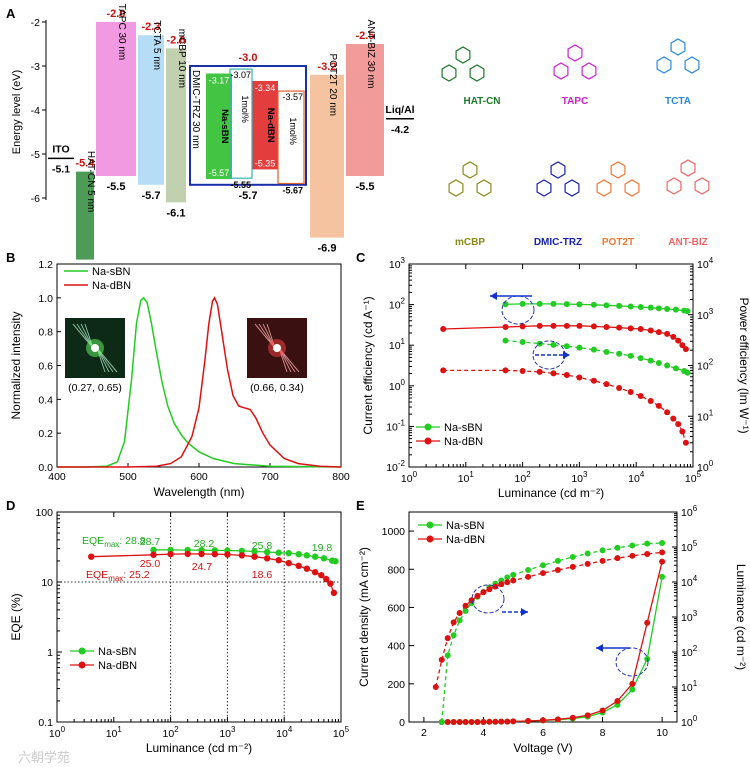  Describe the element at coordinates (204, 544) in the screenshot. I see `eqe-annotation: 28.2` at that location.